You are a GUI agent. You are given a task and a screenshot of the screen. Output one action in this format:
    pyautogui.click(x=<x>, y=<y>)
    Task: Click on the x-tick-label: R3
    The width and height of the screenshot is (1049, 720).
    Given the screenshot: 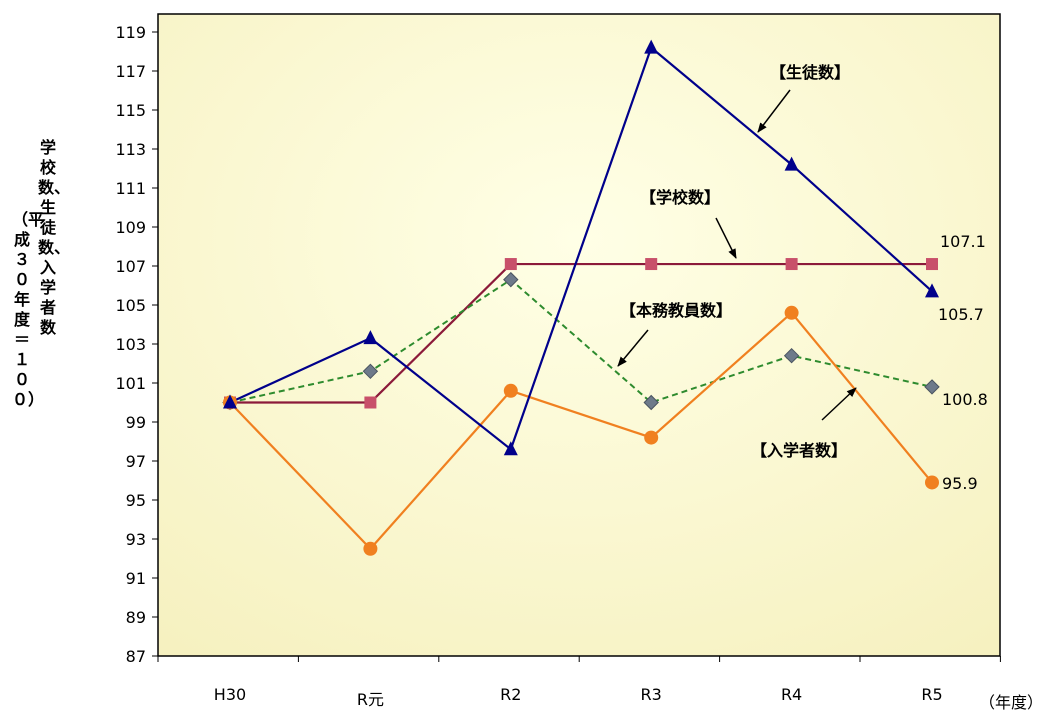 What is the action you would take?
    pyautogui.click(x=651, y=694)
    